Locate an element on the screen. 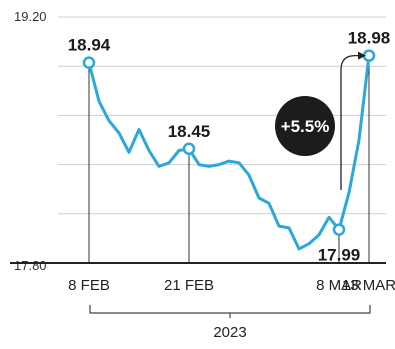 Image resolution: width=395 pixels, height=349 pixels. change-arrow-head is located at coordinates (362, 55).